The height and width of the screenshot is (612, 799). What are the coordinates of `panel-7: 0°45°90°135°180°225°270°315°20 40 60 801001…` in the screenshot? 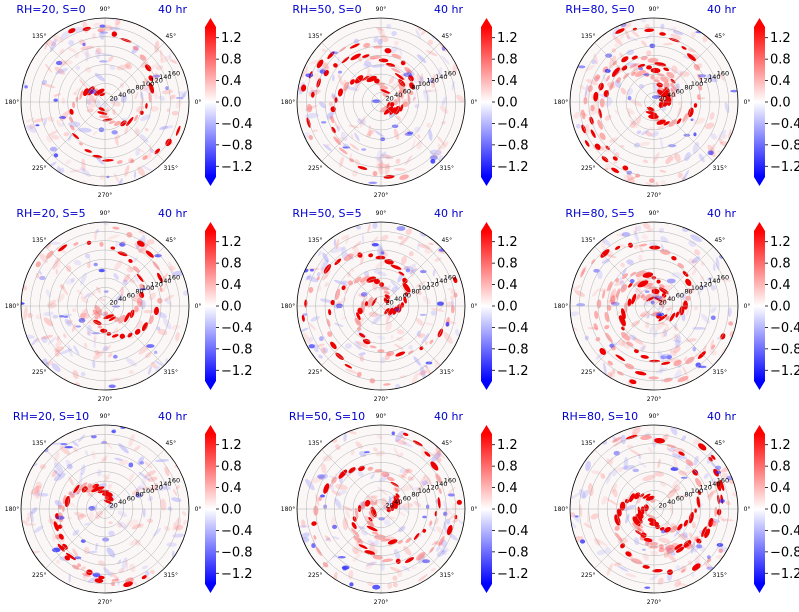 It's located at (129, 508).